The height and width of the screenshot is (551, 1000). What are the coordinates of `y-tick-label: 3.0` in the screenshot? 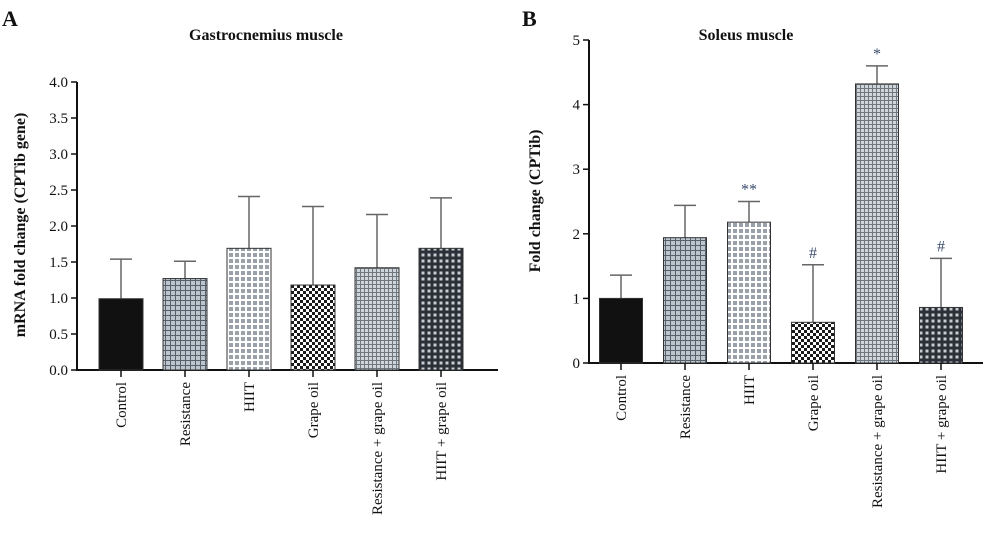 It's located at (58, 155).